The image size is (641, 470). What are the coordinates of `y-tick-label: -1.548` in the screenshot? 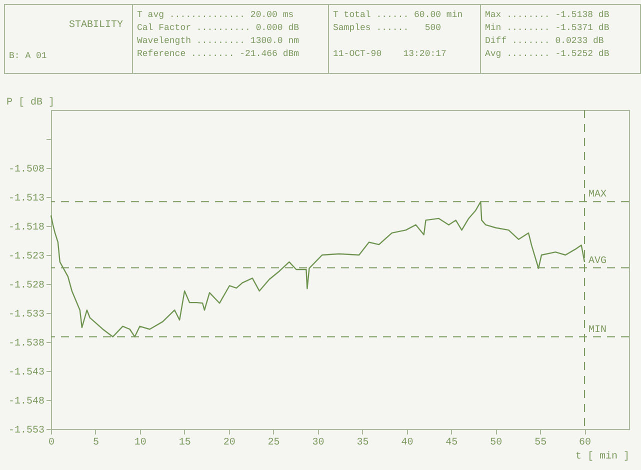 It's located at (26, 402).